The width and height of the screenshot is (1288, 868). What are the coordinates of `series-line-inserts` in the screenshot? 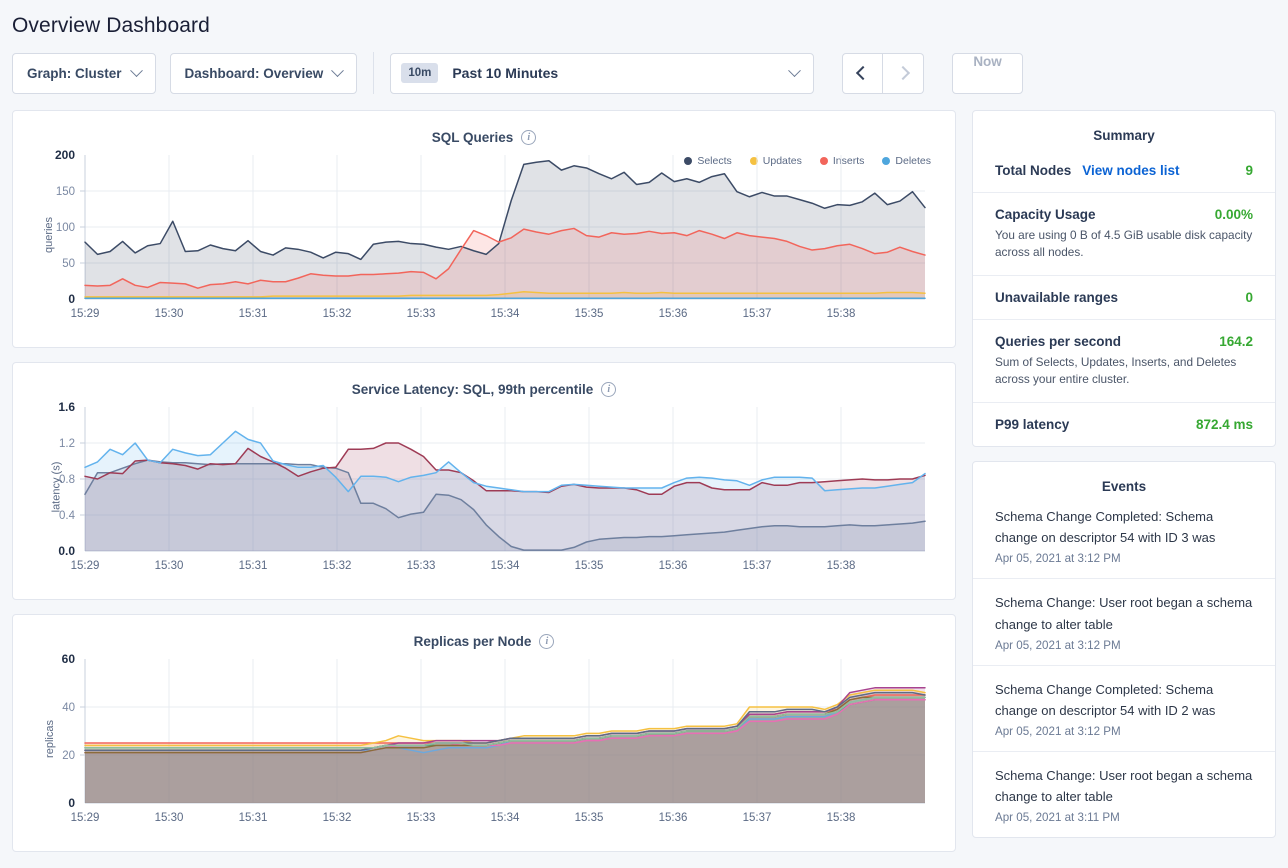 It's located at (505, 258).